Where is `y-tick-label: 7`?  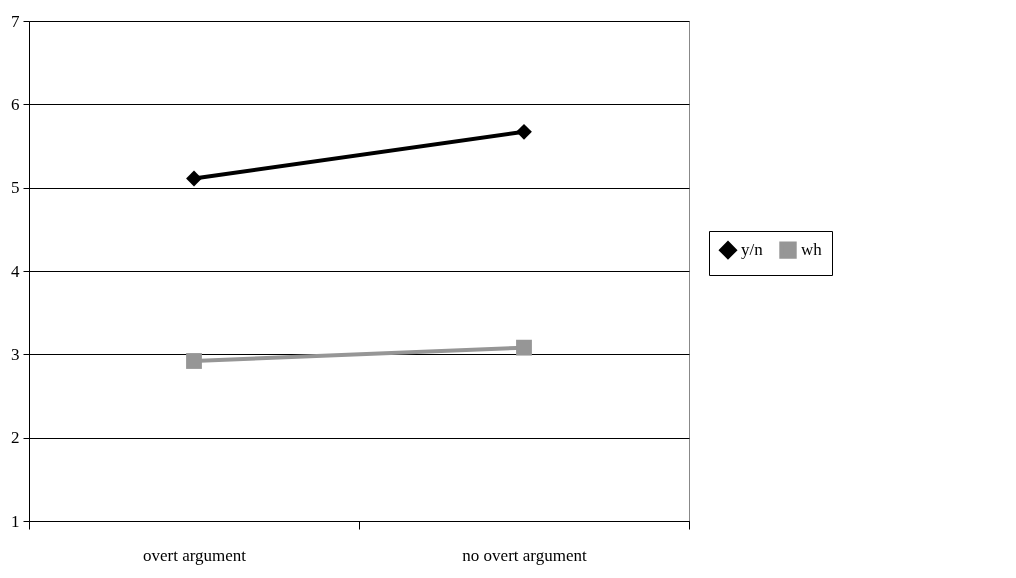
y-tick-label: 7 is located at coordinates (15, 21).